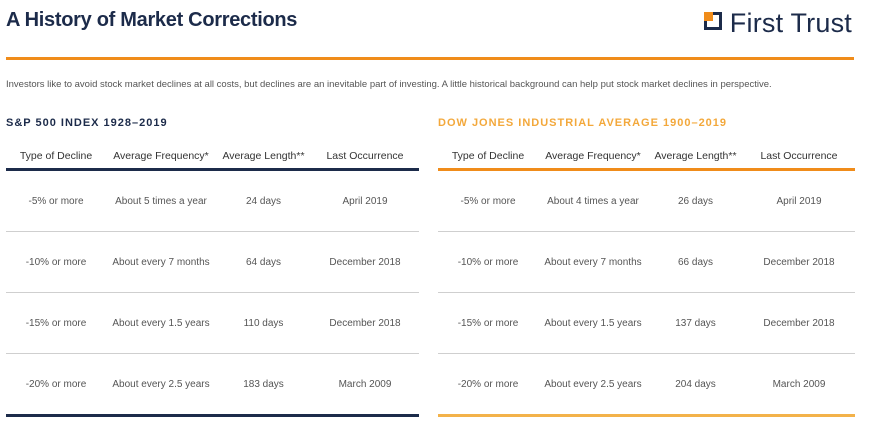  What do you see at coordinates (430, 58) in the screenshot?
I see `header-divider` at bounding box center [430, 58].